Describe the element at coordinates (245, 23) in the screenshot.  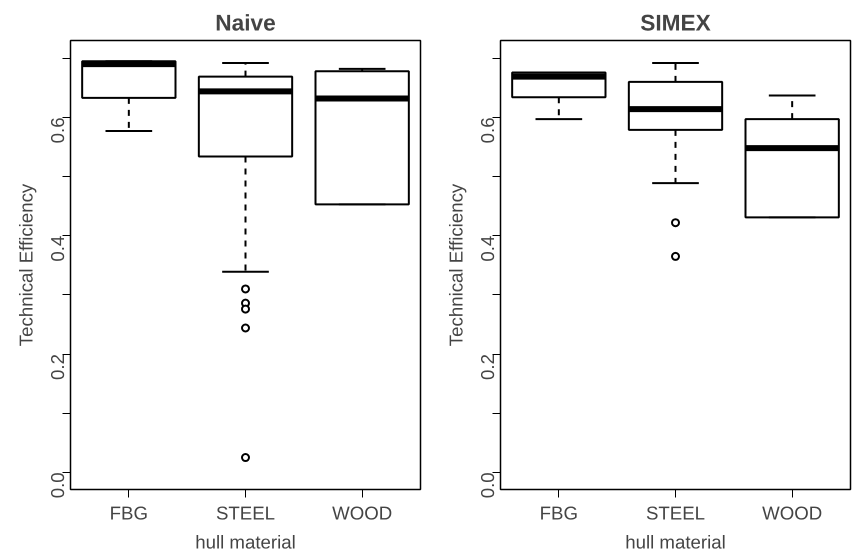
I see `chart-title: Naive` at that location.